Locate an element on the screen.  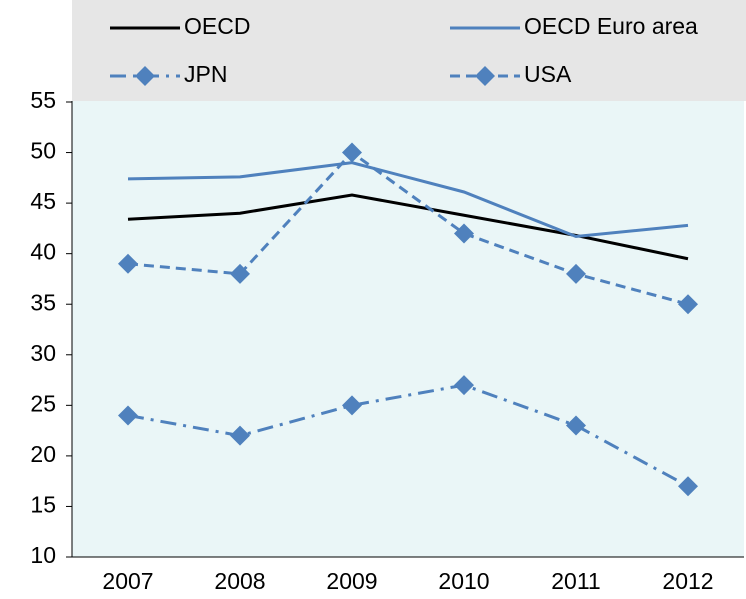
y-tick-label: 50 is located at coordinates (43, 151).